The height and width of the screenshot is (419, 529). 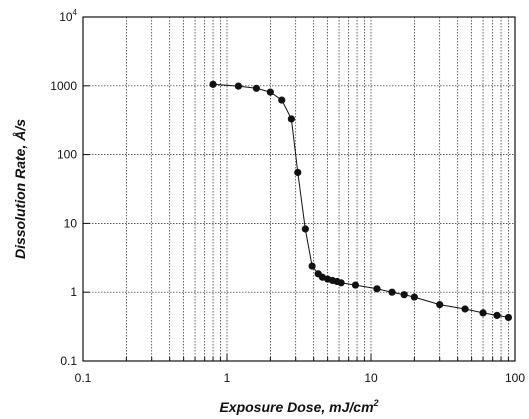 I want to click on x-tick-label: 1, so click(x=227, y=378).